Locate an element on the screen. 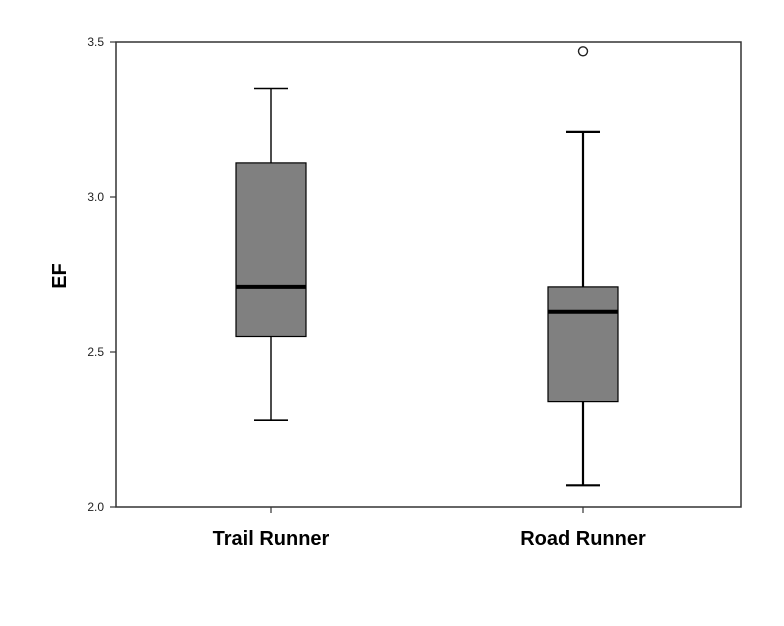 This screenshot has width=784, height=626. y-tick-label: 3.5 is located at coordinates (95, 42).